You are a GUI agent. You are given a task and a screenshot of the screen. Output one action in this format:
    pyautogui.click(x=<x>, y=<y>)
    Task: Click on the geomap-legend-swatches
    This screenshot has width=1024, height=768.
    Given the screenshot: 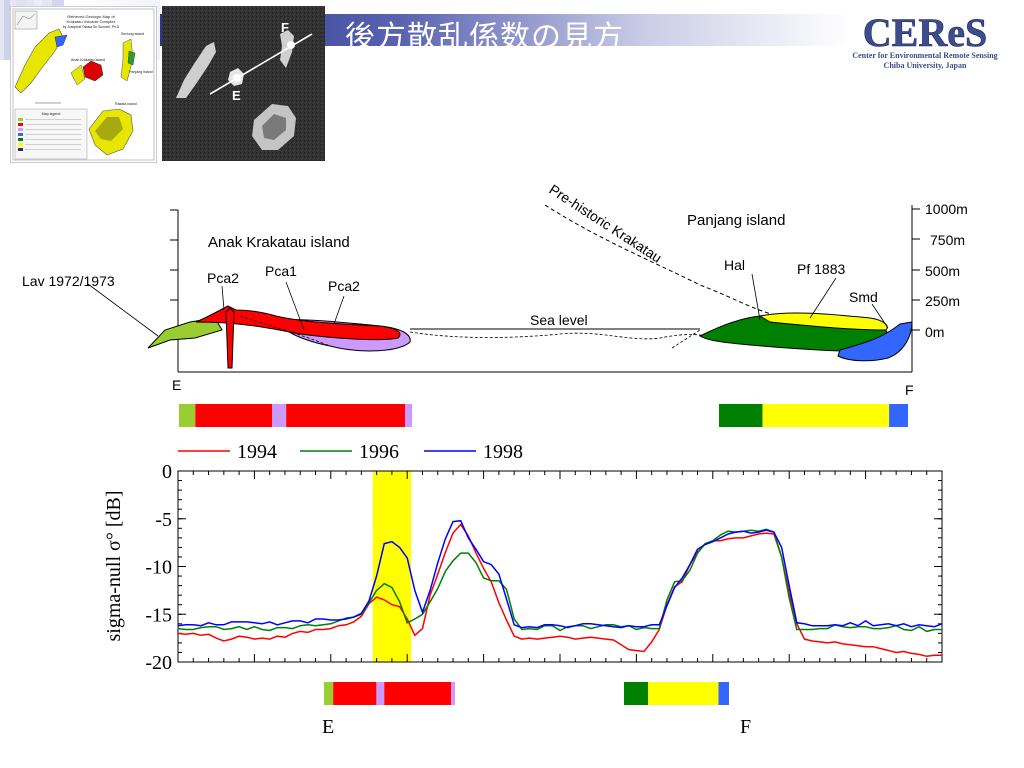 What is the action you would take?
    pyautogui.click(x=49, y=134)
    